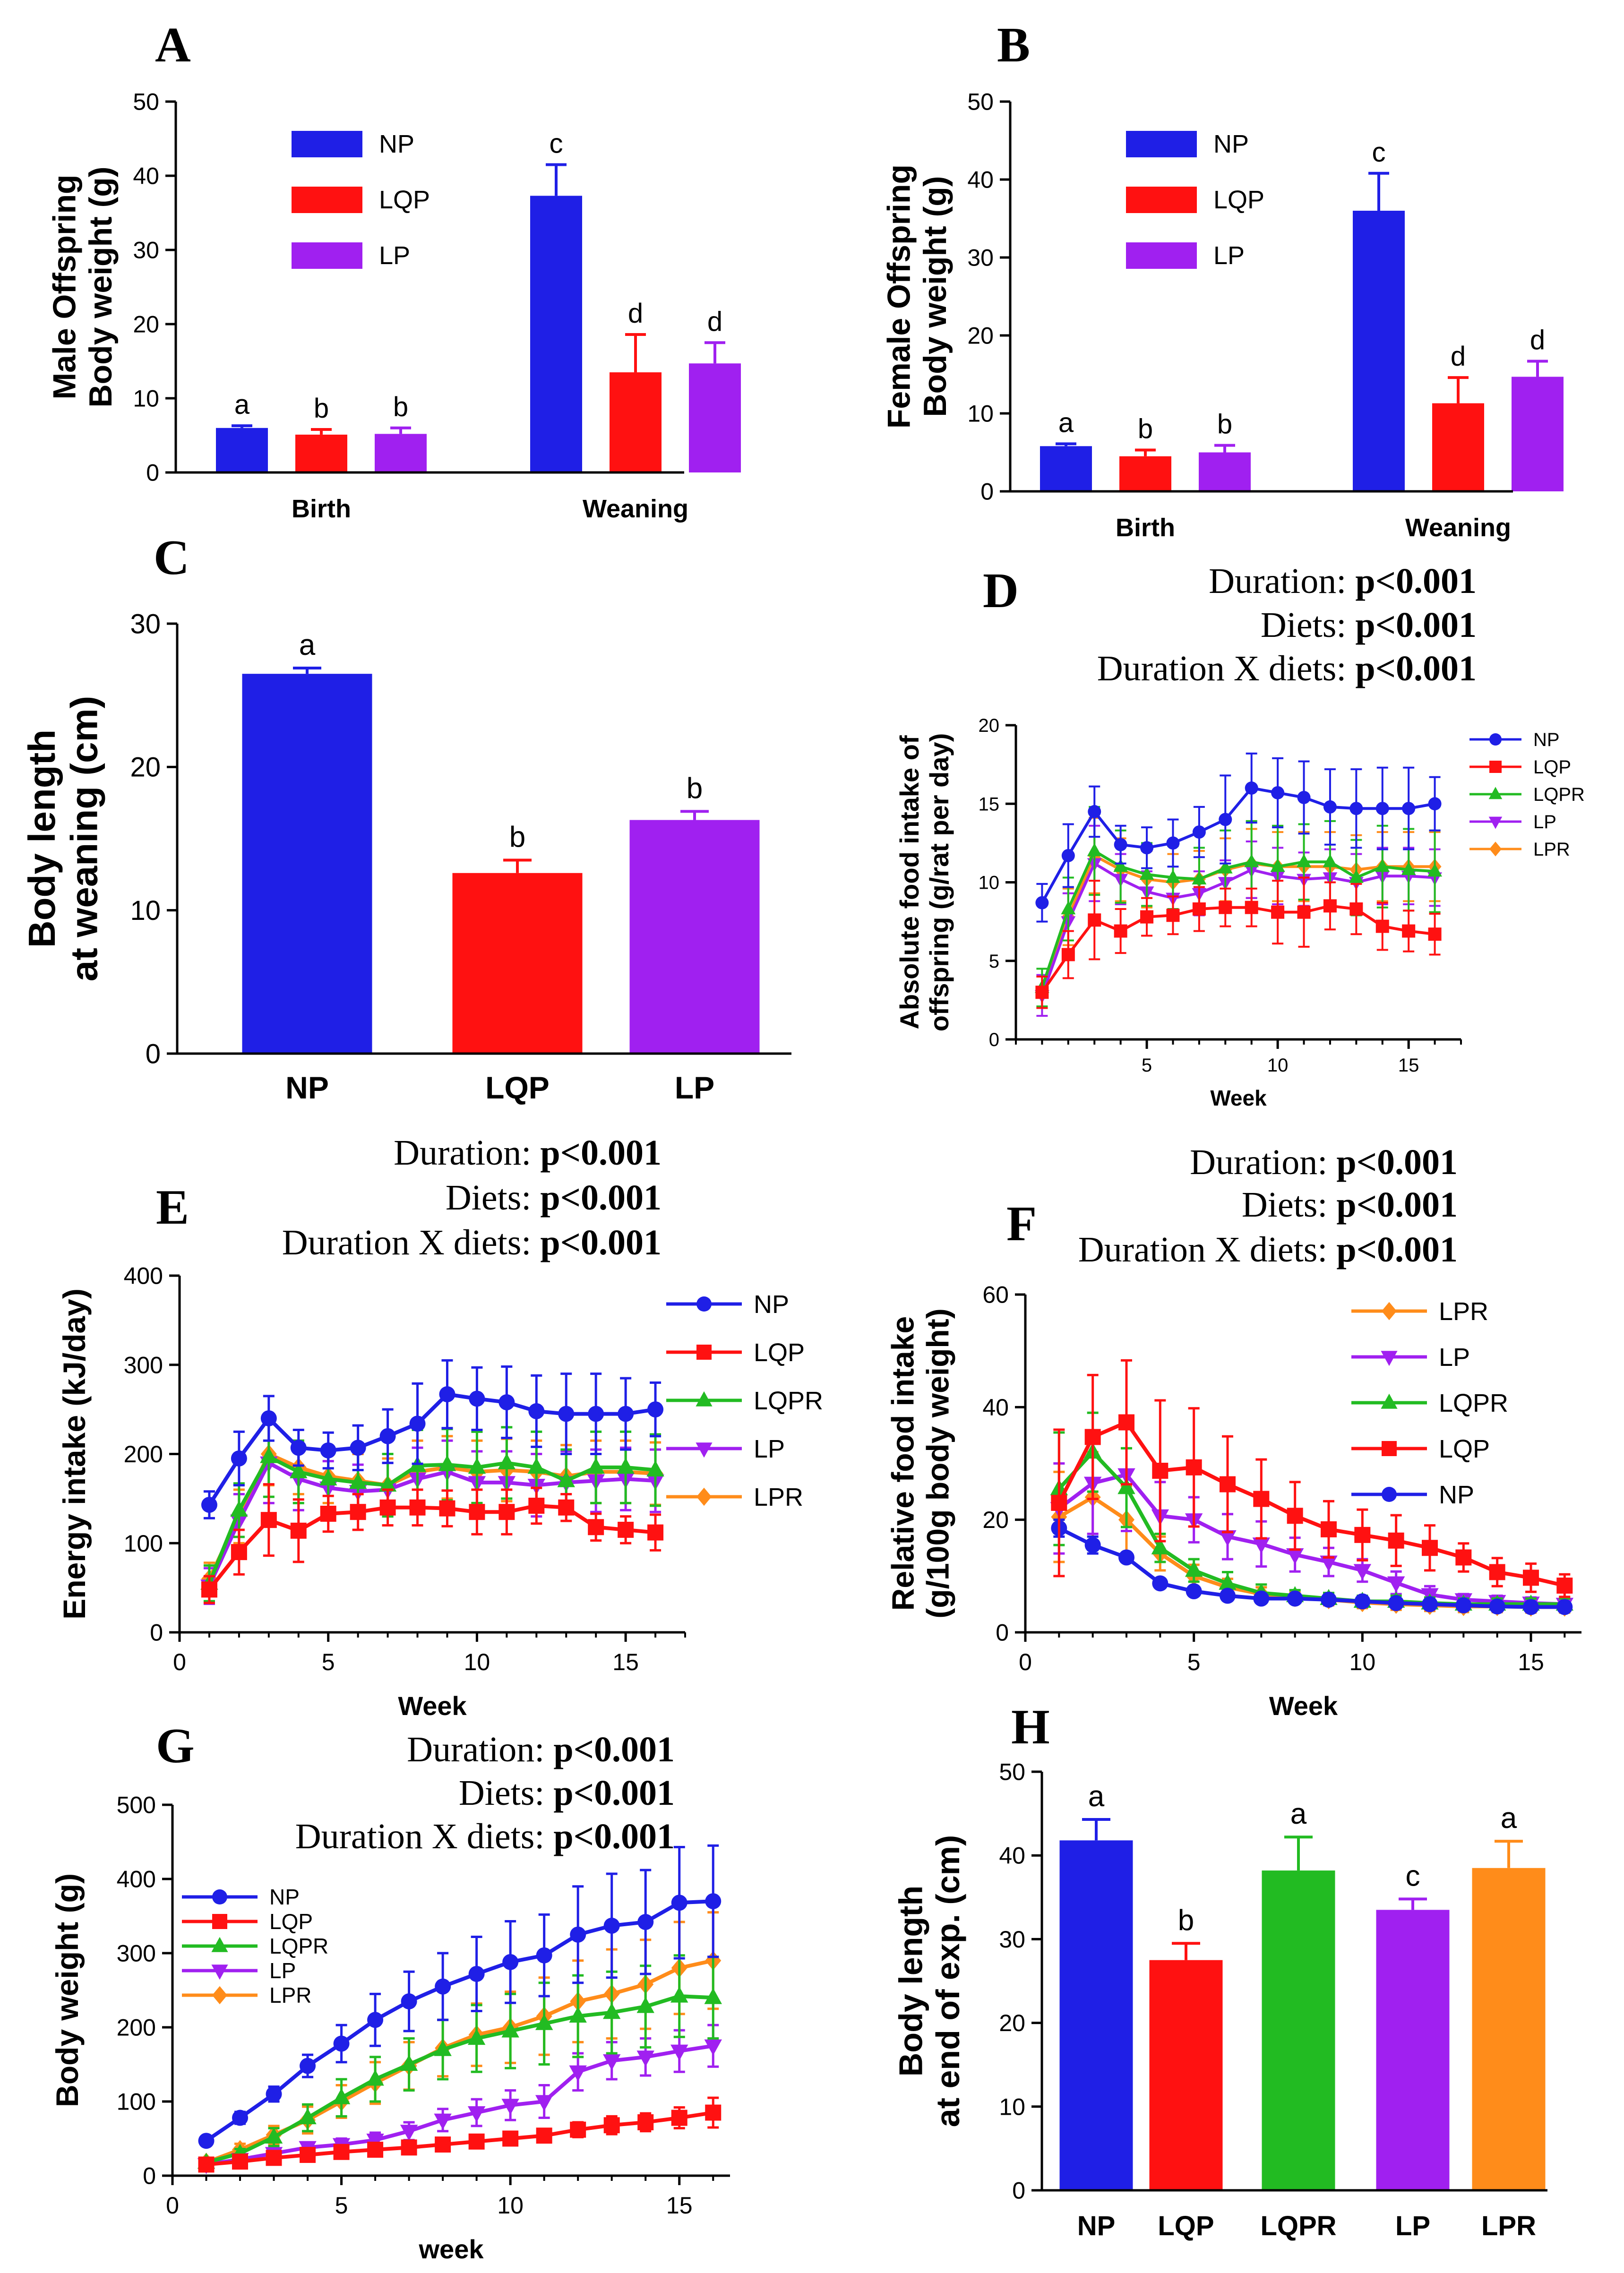 The height and width of the screenshot is (2273, 1624). I want to click on x-axis-label: Week, so click(1303, 1706).